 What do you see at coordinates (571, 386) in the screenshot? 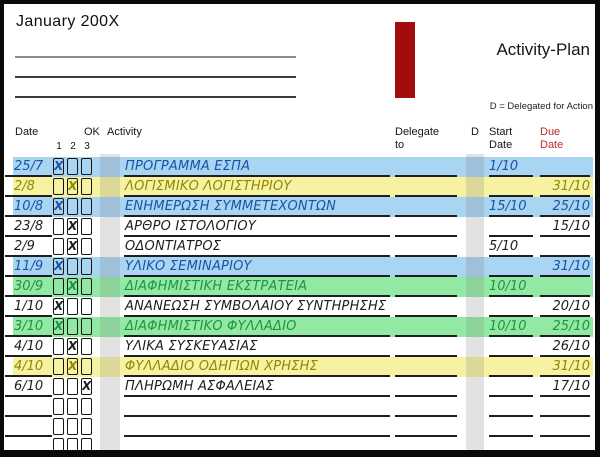
I see `row-due-date: 17/10` at bounding box center [571, 386].